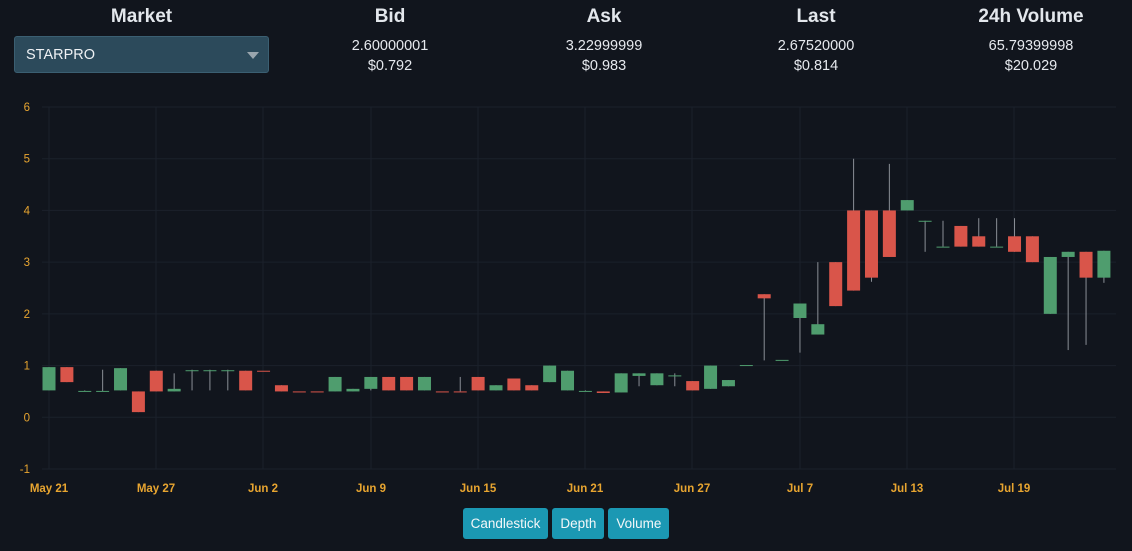 This screenshot has width=1132, height=551. What do you see at coordinates (800, 489) in the screenshot?
I see `x-tick-label: Jul 7` at bounding box center [800, 489].